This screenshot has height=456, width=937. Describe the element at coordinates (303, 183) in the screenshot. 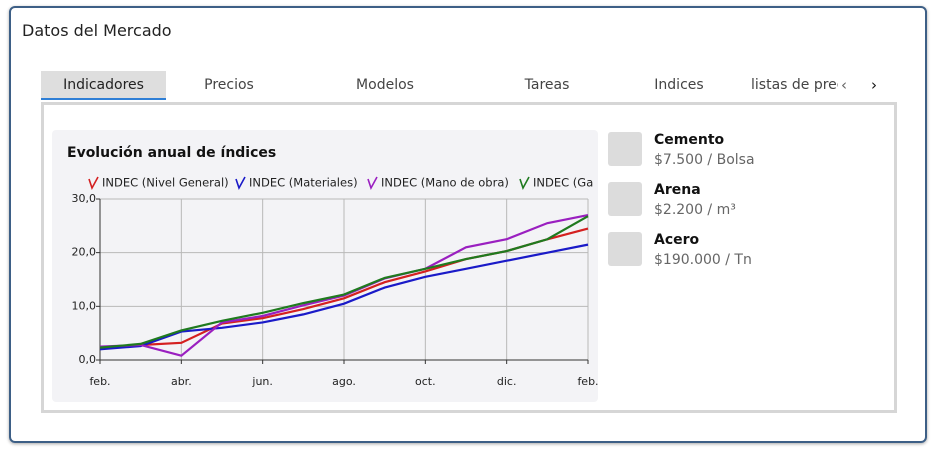

I see `legend-label: INDEC (Materiales)` at that location.